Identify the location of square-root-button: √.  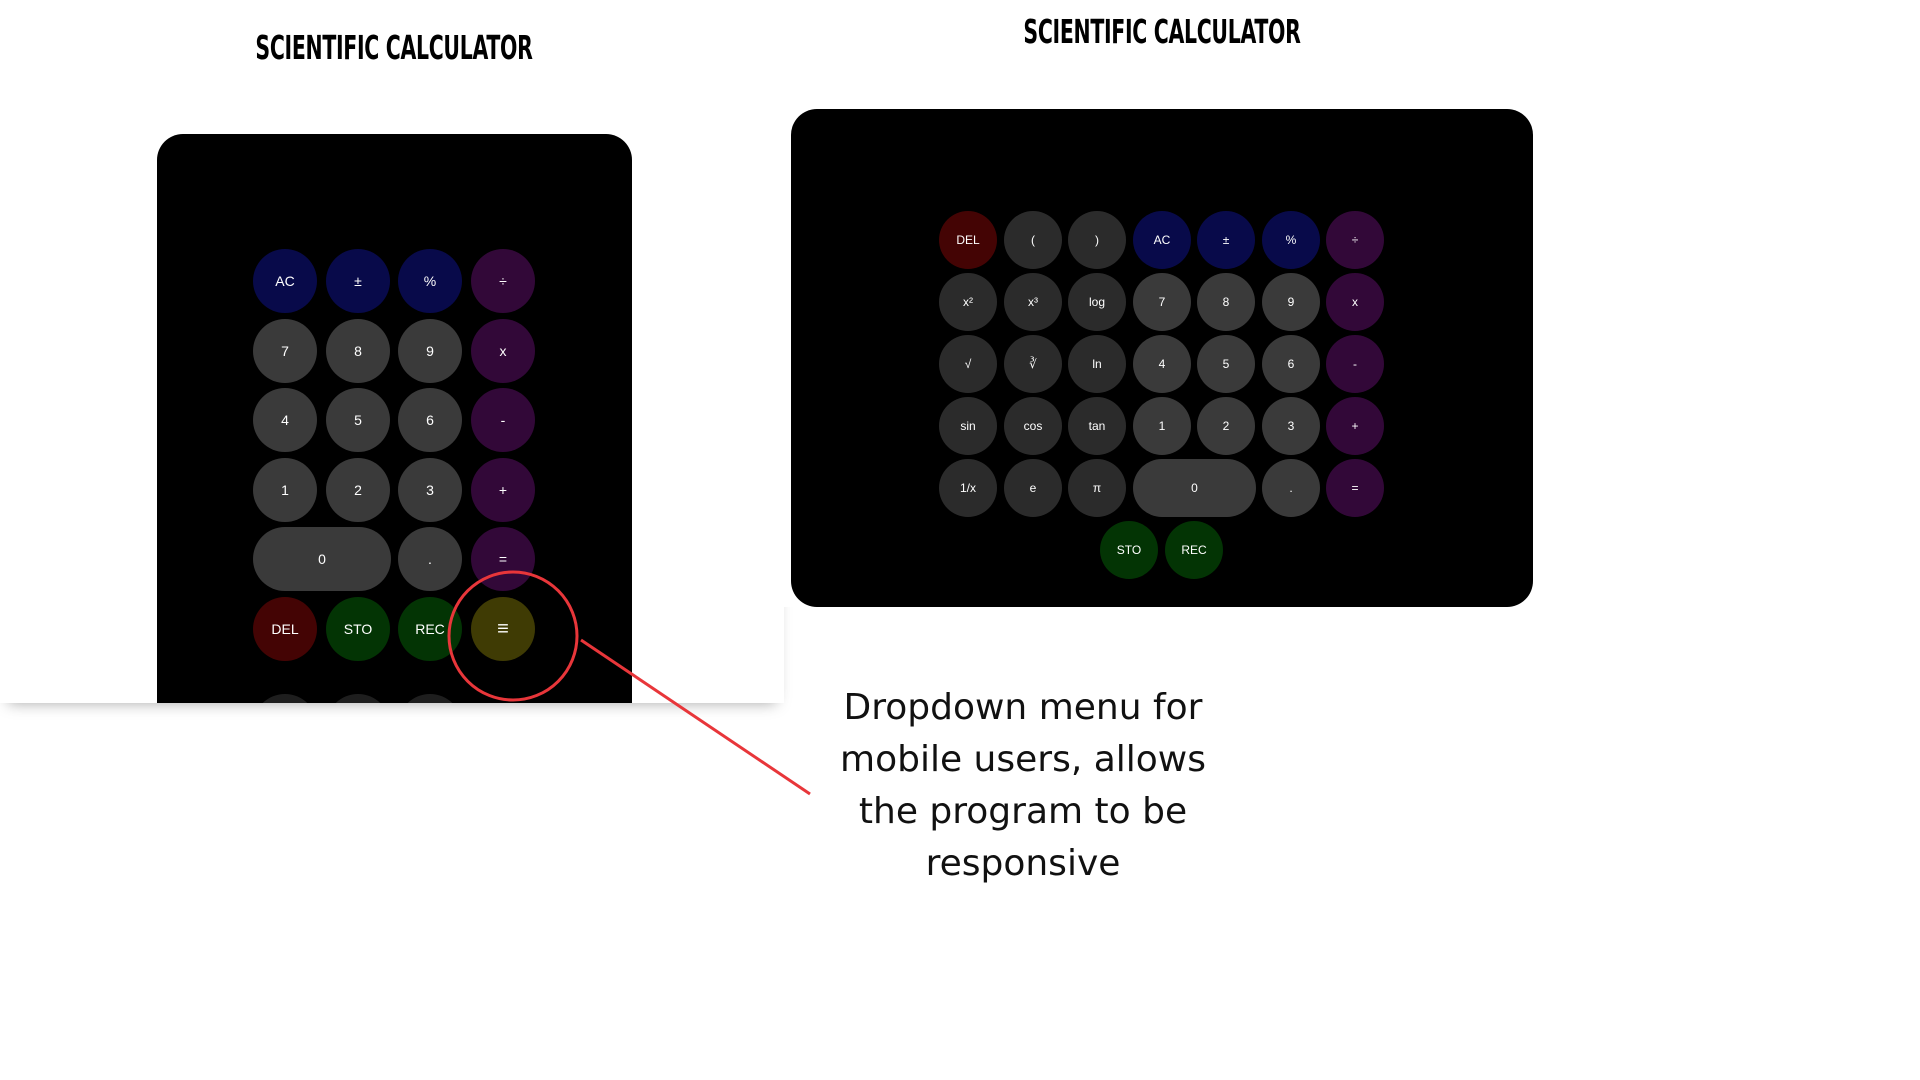
(968, 364).